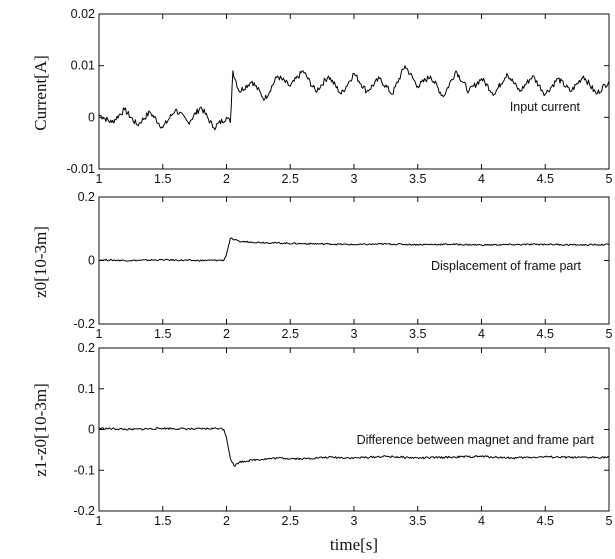 The image size is (615, 559). What do you see at coordinates (84, 429) in the screenshot?
I see `y-tick-labels-magnet-frame-difference: -0.2 -0.1 0 0.1 0.2` at bounding box center [84, 429].